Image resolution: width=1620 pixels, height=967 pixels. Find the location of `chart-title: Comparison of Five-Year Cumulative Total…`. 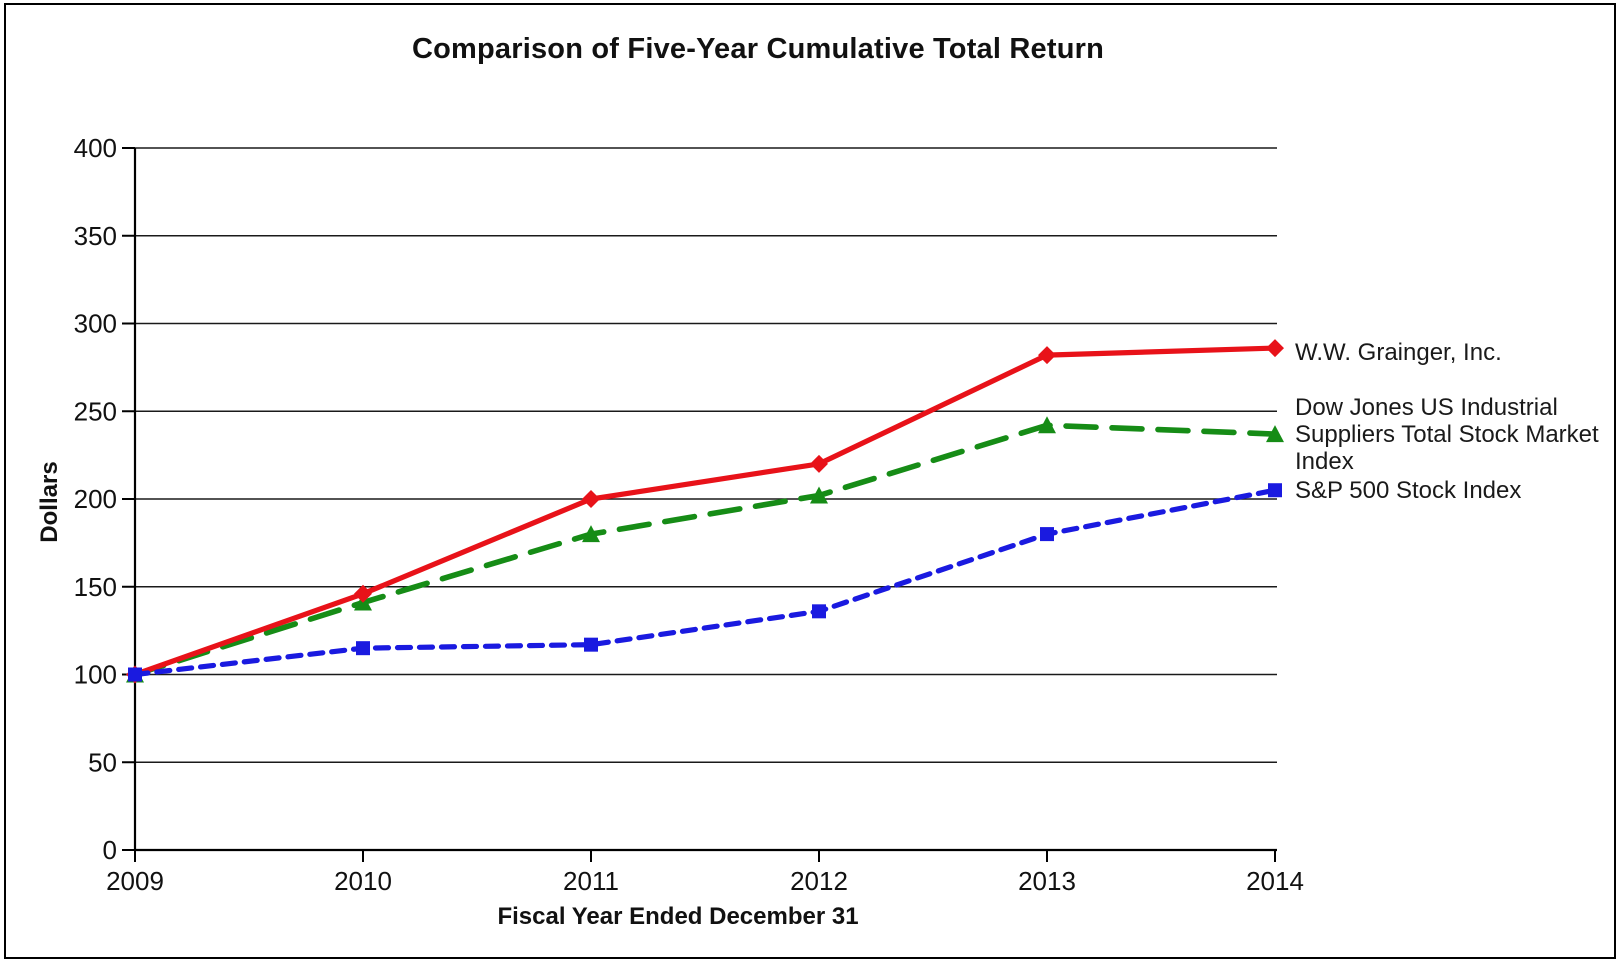

chart-title: Comparison of Five-Year Cumulative Total… is located at coordinates (758, 49).